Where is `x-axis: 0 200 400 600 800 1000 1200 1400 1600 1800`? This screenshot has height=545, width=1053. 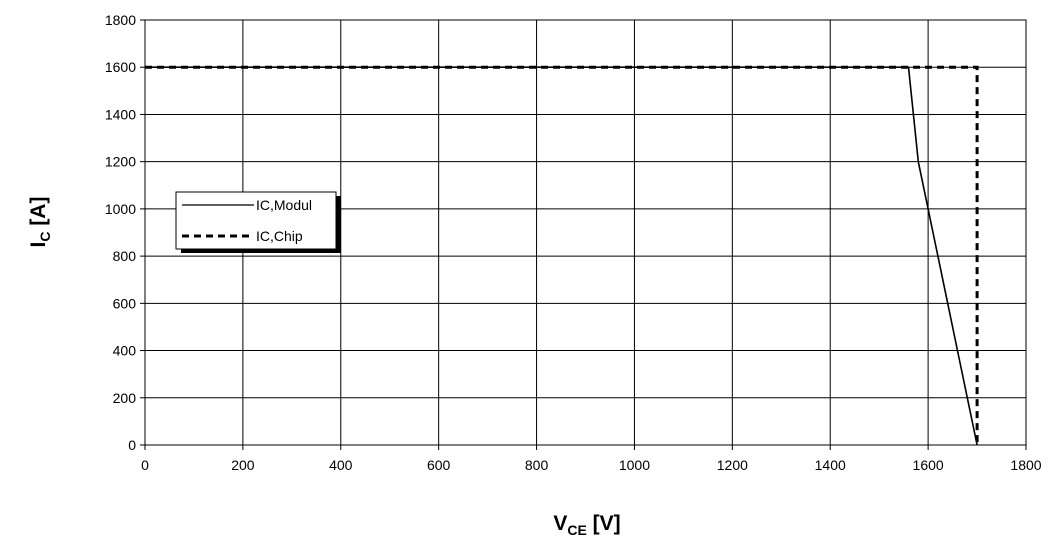 x-axis: 0 200 400 600 800 1000 1200 1400 1600 1800 is located at coordinates (591, 459).